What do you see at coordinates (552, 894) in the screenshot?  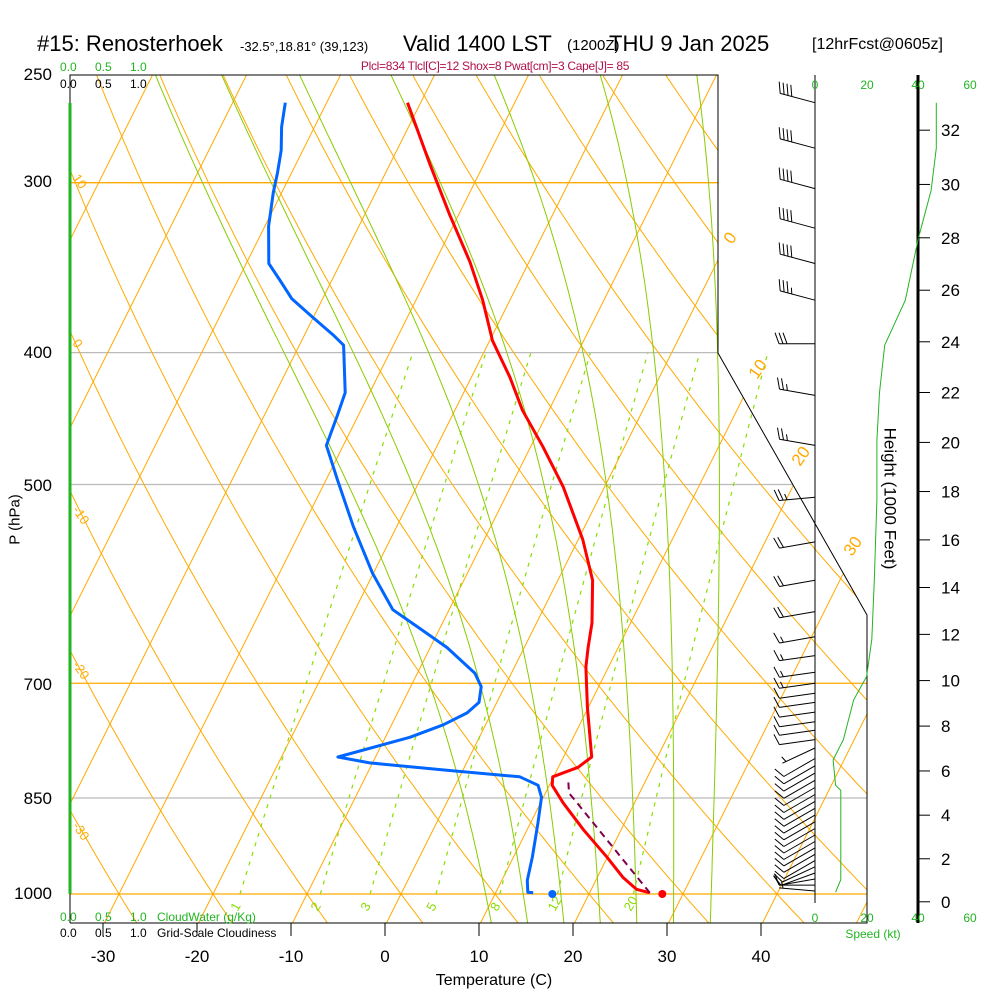 I see `surface-dewpoint-dot` at bounding box center [552, 894].